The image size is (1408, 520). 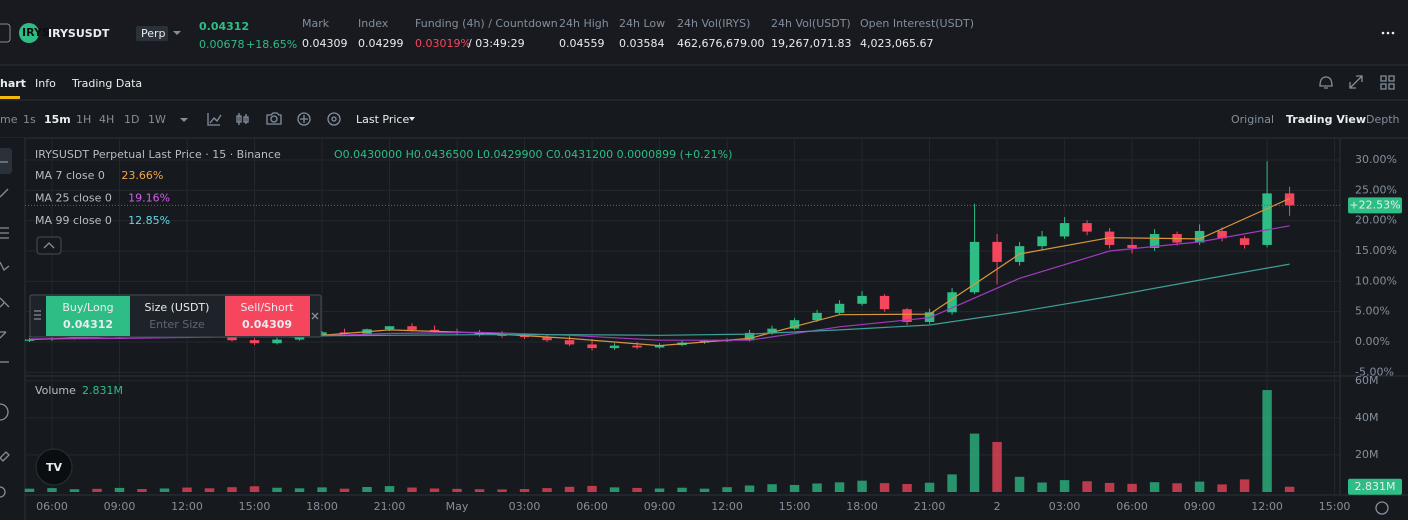 I want to click on candle-type-icon, so click(x=242, y=119).